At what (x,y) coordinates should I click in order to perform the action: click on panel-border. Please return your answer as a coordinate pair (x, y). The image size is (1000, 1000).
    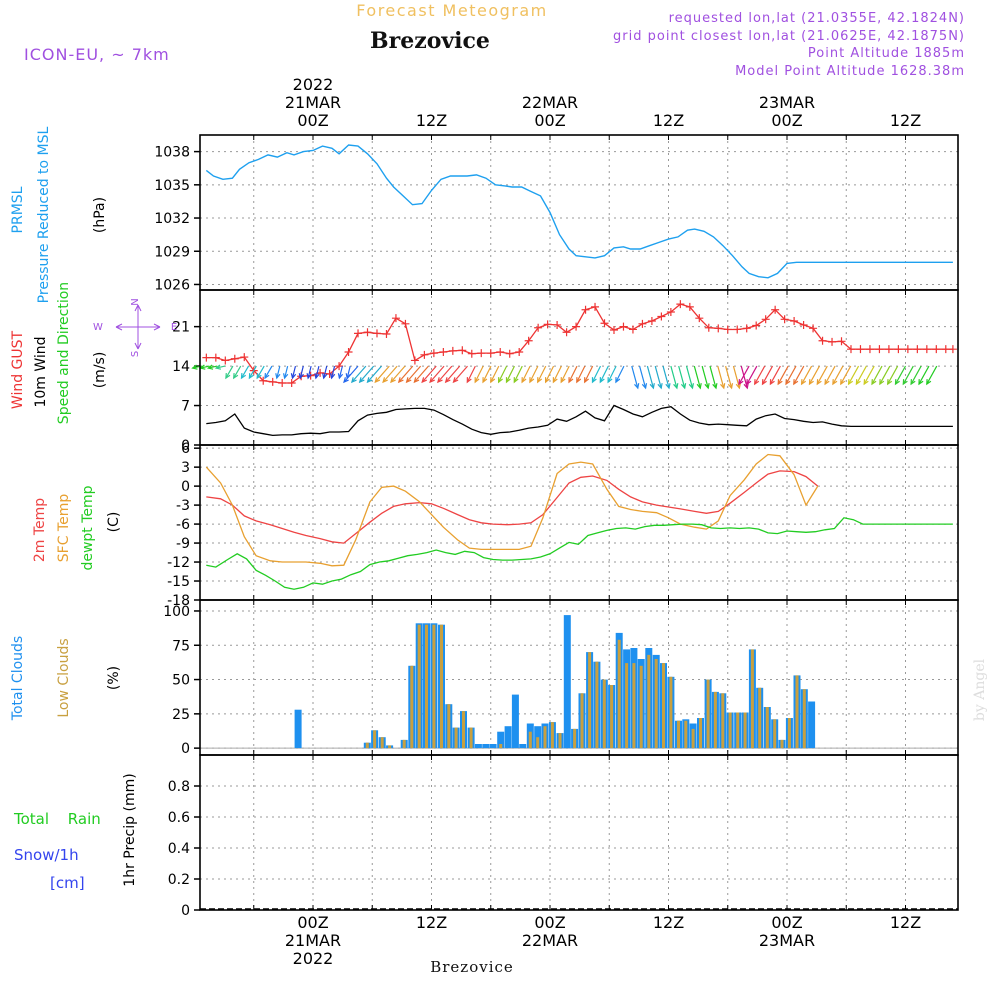
    Looking at the image, I should click on (579, 522).